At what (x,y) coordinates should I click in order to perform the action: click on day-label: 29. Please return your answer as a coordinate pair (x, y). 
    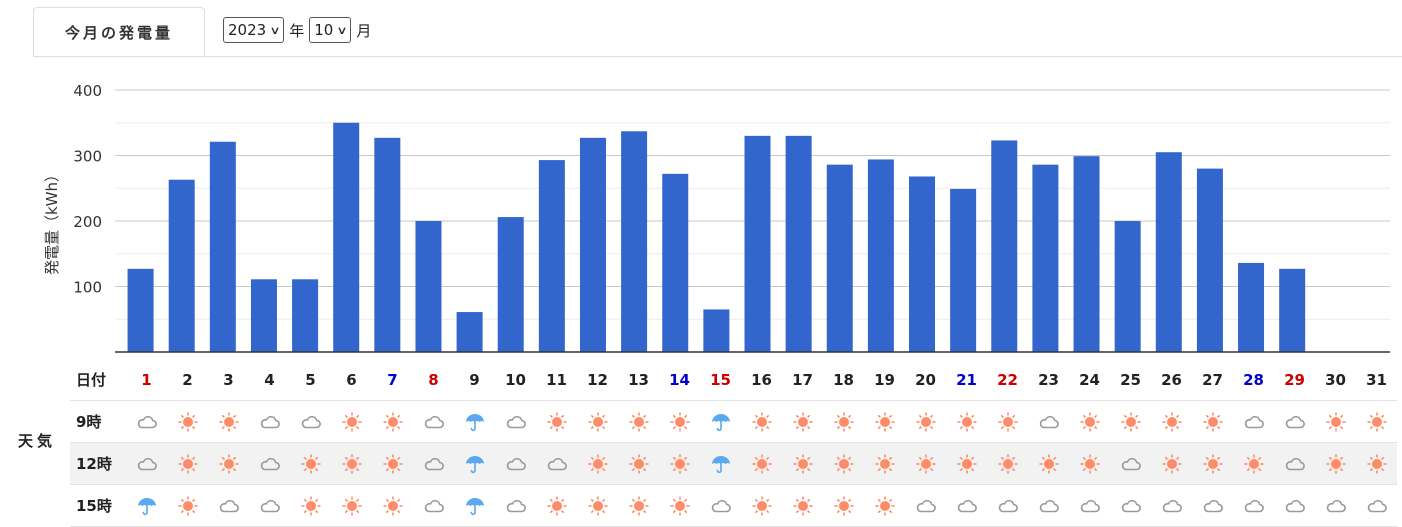
    Looking at the image, I should click on (1294, 379).